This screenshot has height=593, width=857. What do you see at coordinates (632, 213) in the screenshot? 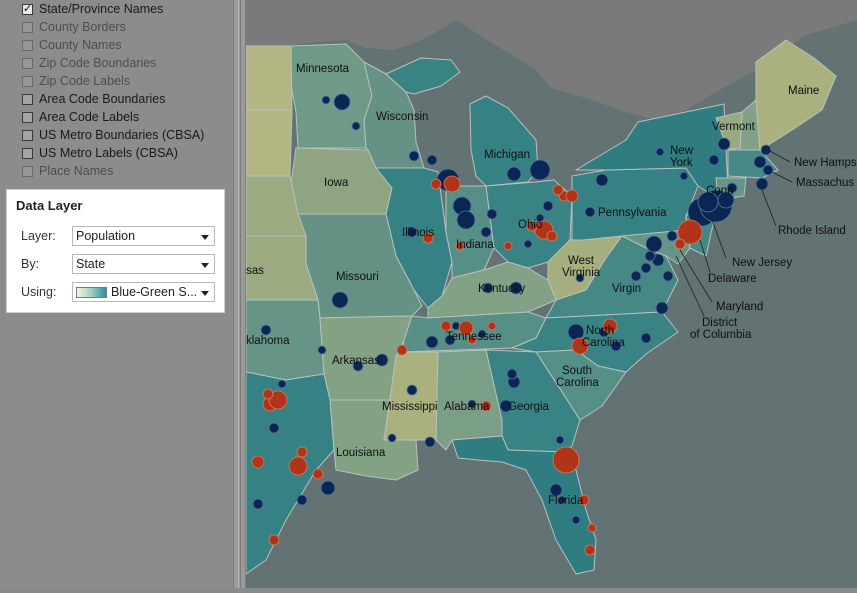
I see `label-pennsylvania: Pennsylvania` at bounding box center [632, 213].